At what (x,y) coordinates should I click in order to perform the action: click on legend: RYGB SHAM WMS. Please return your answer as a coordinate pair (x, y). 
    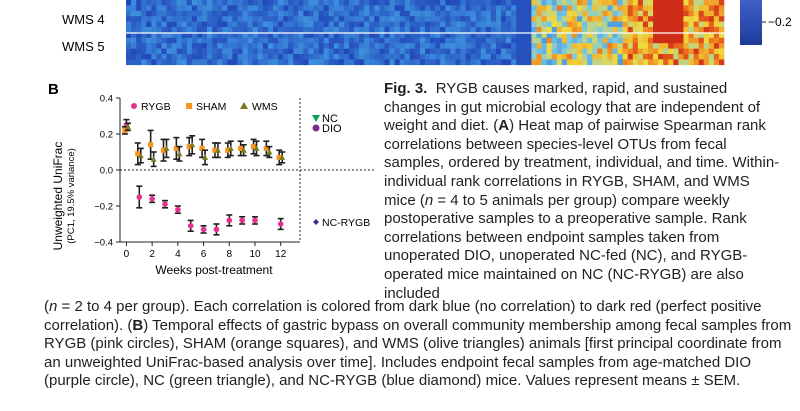
    Looking at the image, I should click on (204, 107).